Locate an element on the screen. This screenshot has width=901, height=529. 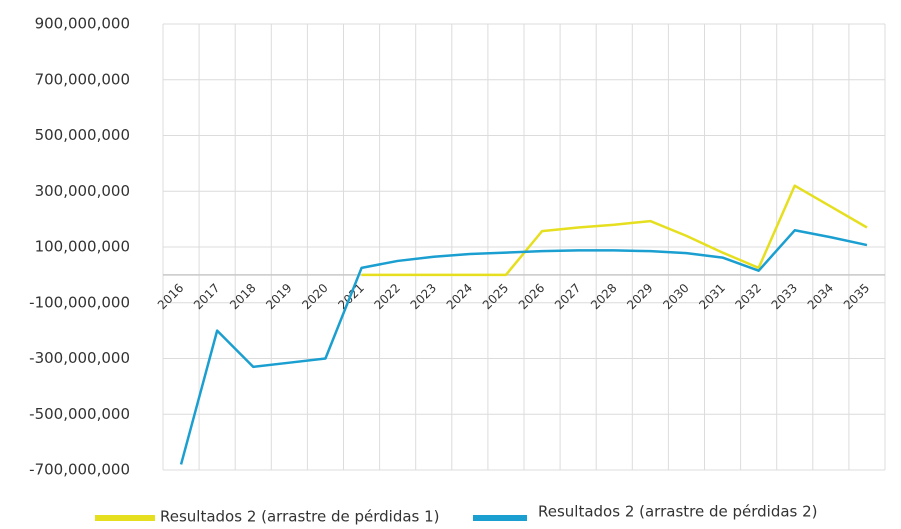
x-tick-label: 2029 is located at coordinates (639, 296).